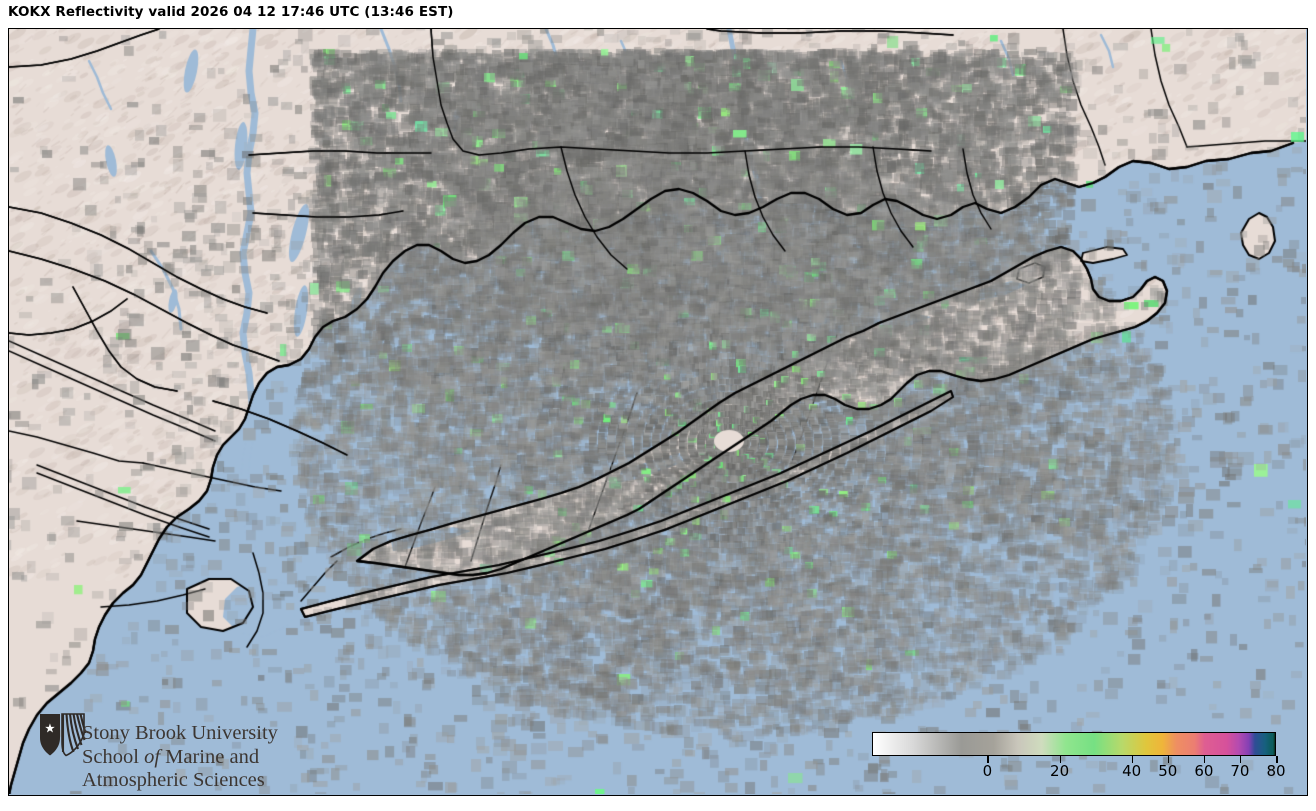 This screenshot has height=811, width=1316. What do you see at coordinates (1060, 771) in the screenshot?
I see `colorbar-tick-label: 20` at bounding box center [1060, 771].